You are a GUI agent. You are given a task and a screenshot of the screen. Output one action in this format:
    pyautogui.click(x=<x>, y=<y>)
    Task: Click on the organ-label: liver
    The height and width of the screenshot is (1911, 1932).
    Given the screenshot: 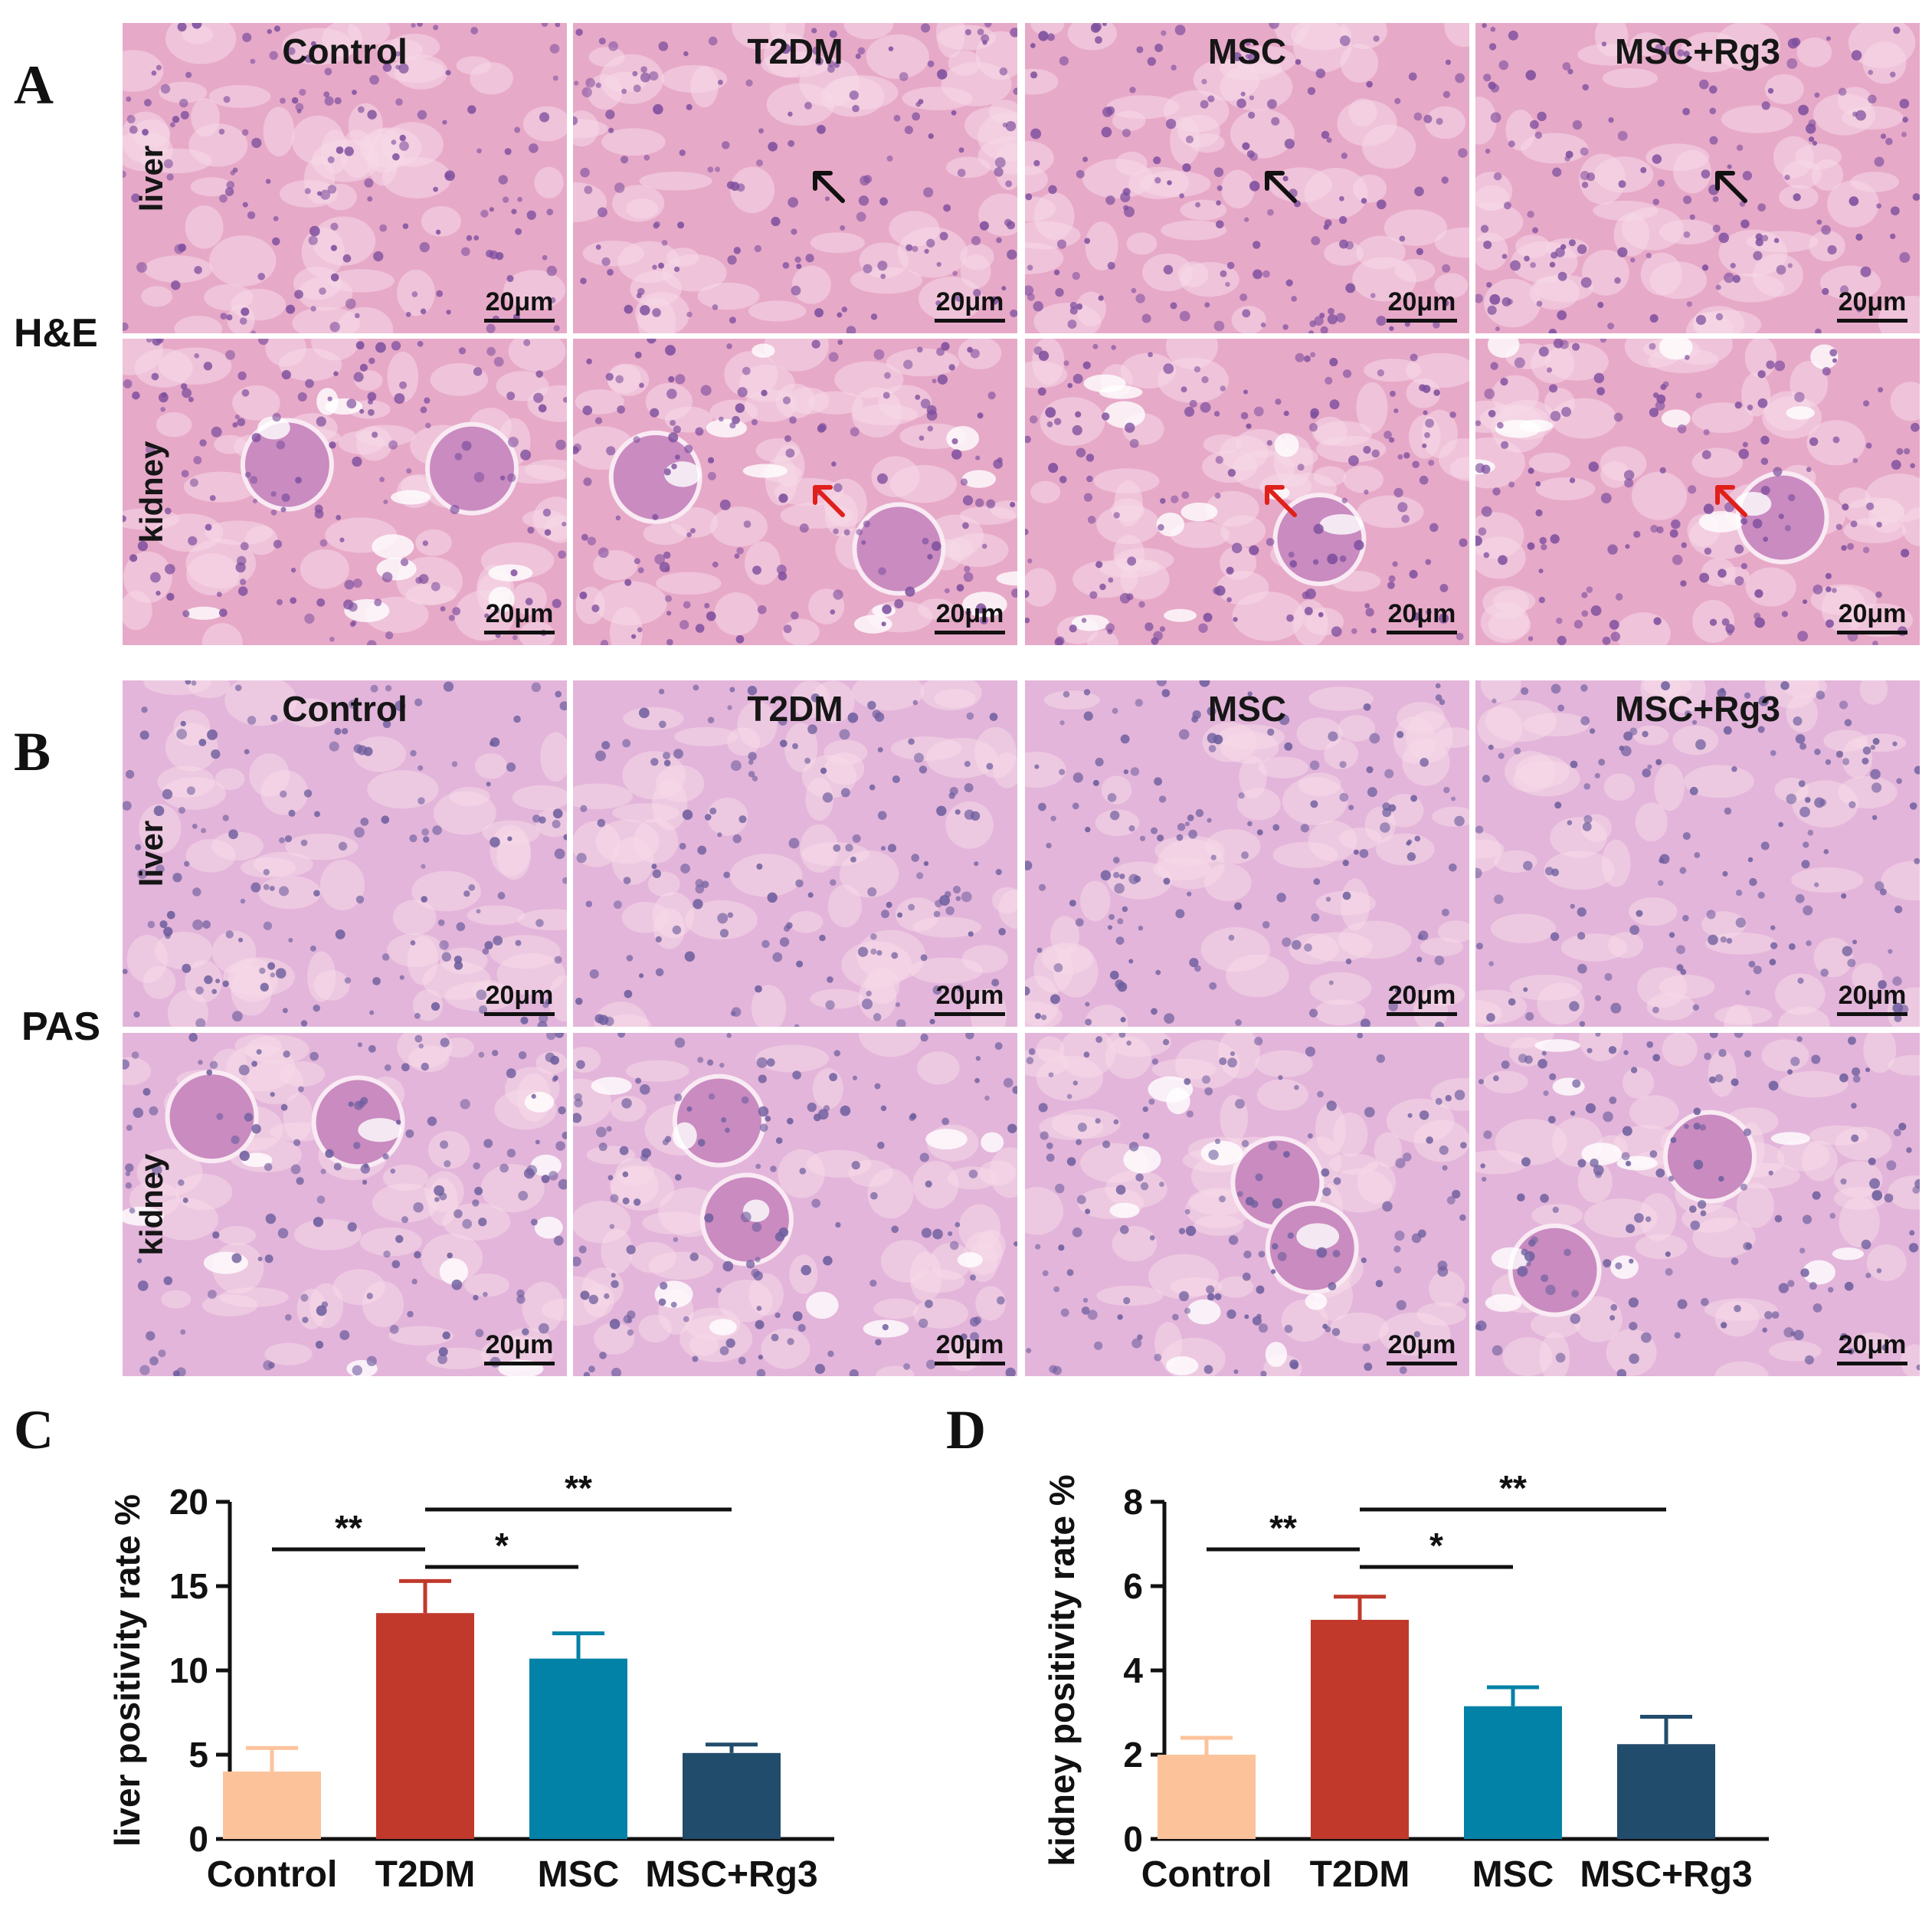 What is the action you would take?
    pyautogui.click(x=151, y=853)
    